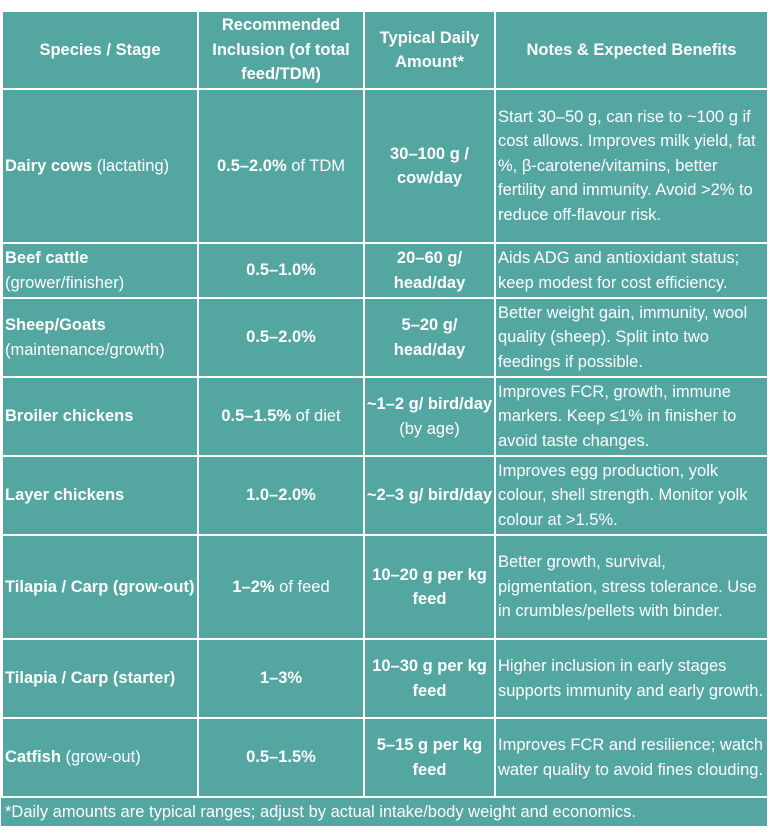  I want to click on species-name: Tilapia / Carp (grow-out), so click(100, 586).